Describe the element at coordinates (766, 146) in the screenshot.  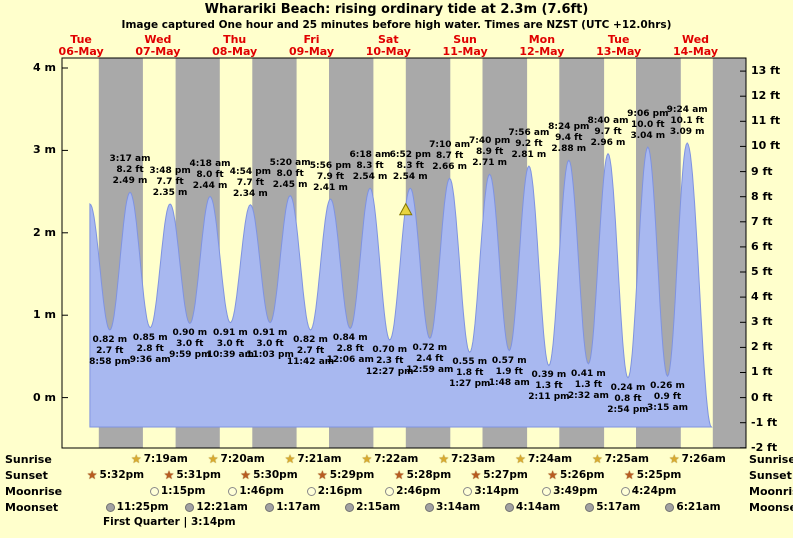
I see `y-axis-label-feet: 10 ft` at that location.